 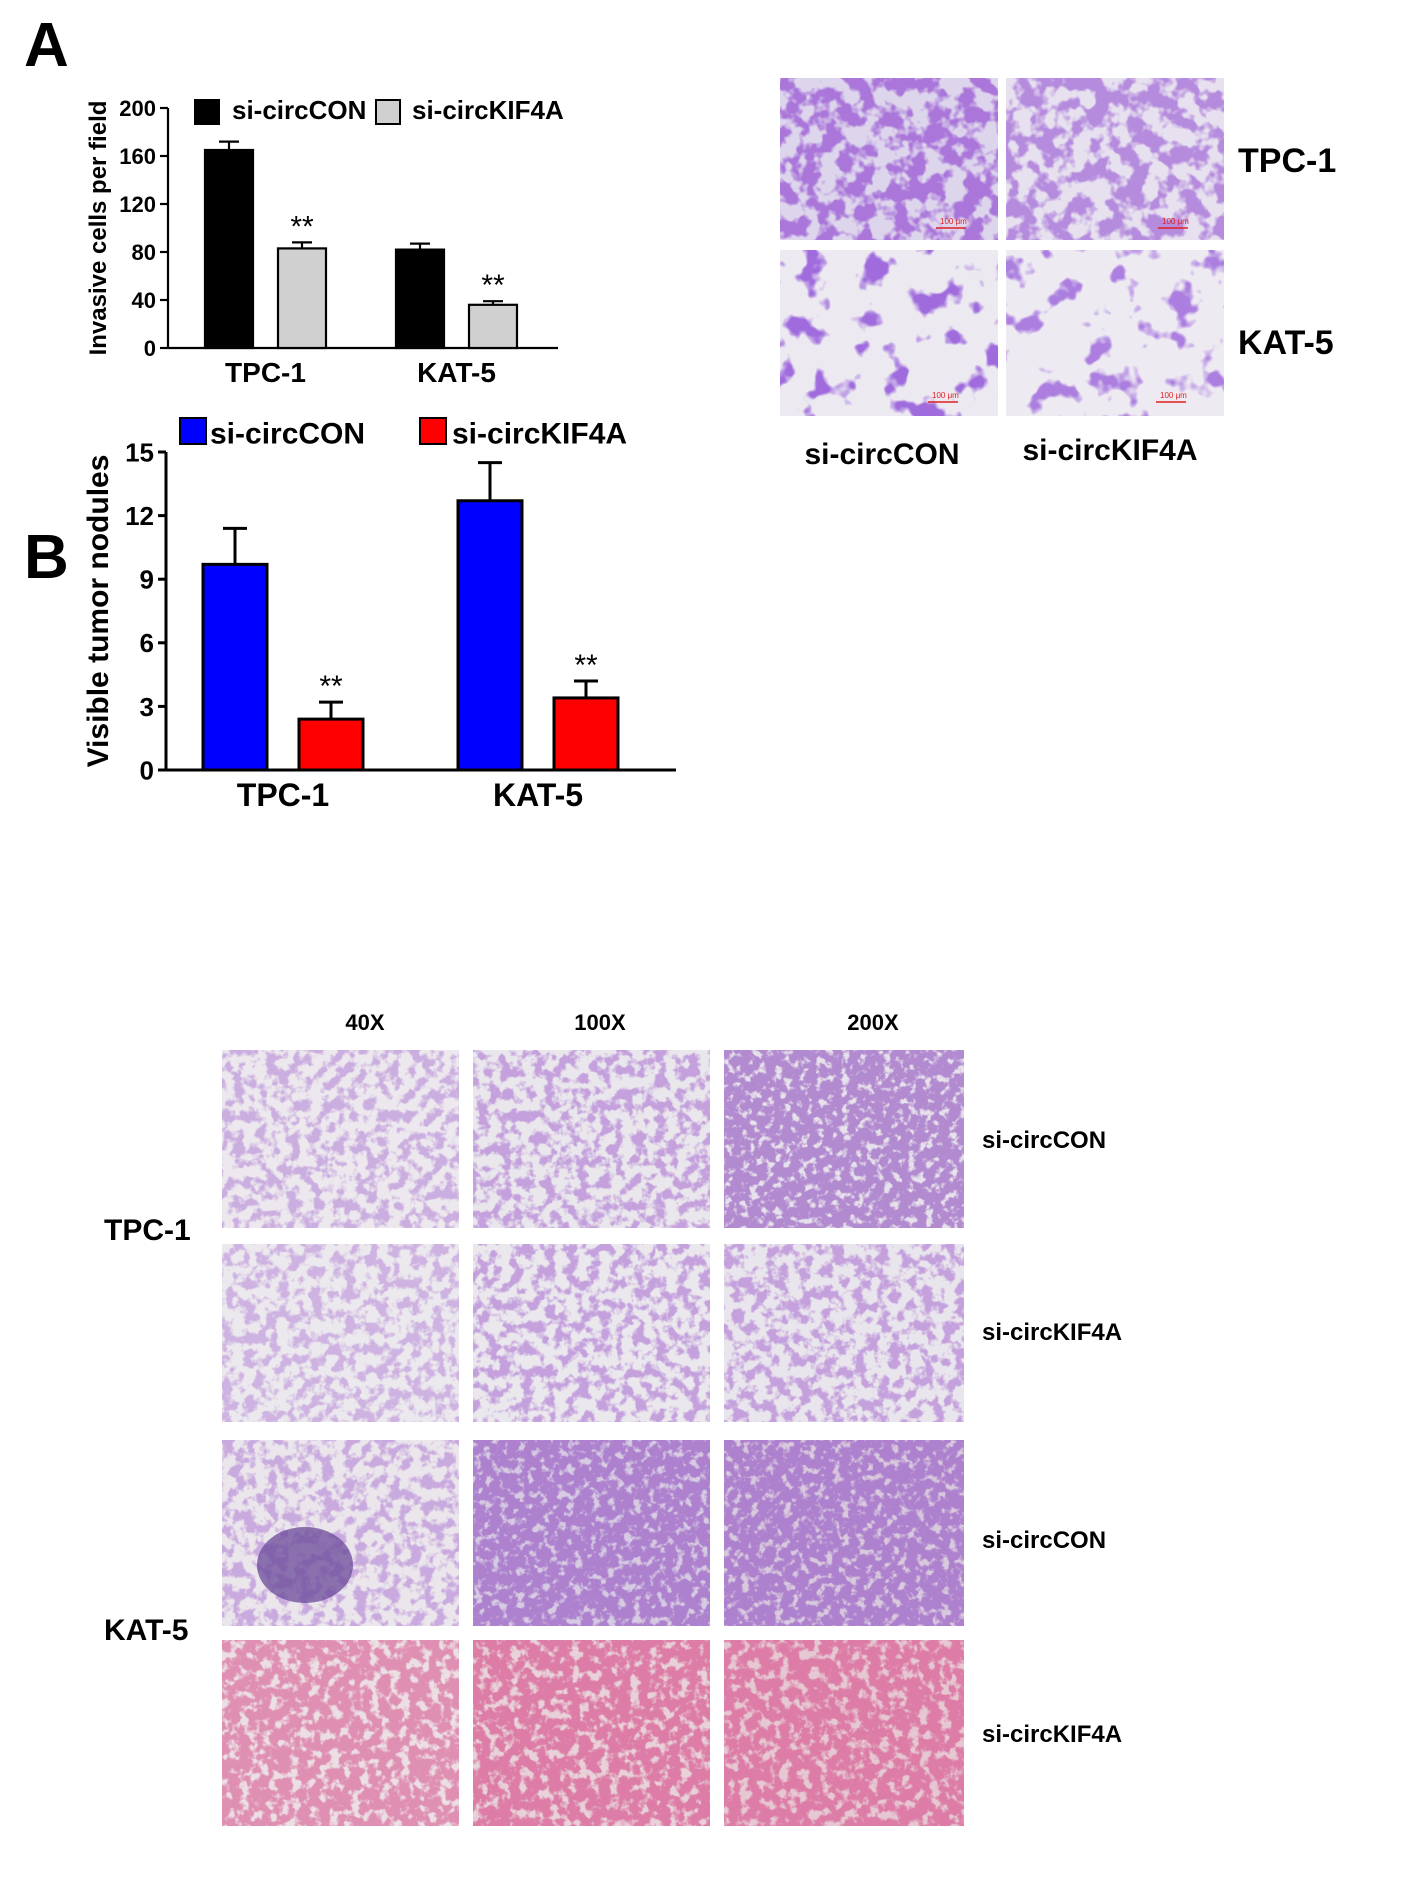 What do you see at coordinates (147, 580) in the screenshot?
I see `y-tick-label: 9` at bounding box center [147, 580].